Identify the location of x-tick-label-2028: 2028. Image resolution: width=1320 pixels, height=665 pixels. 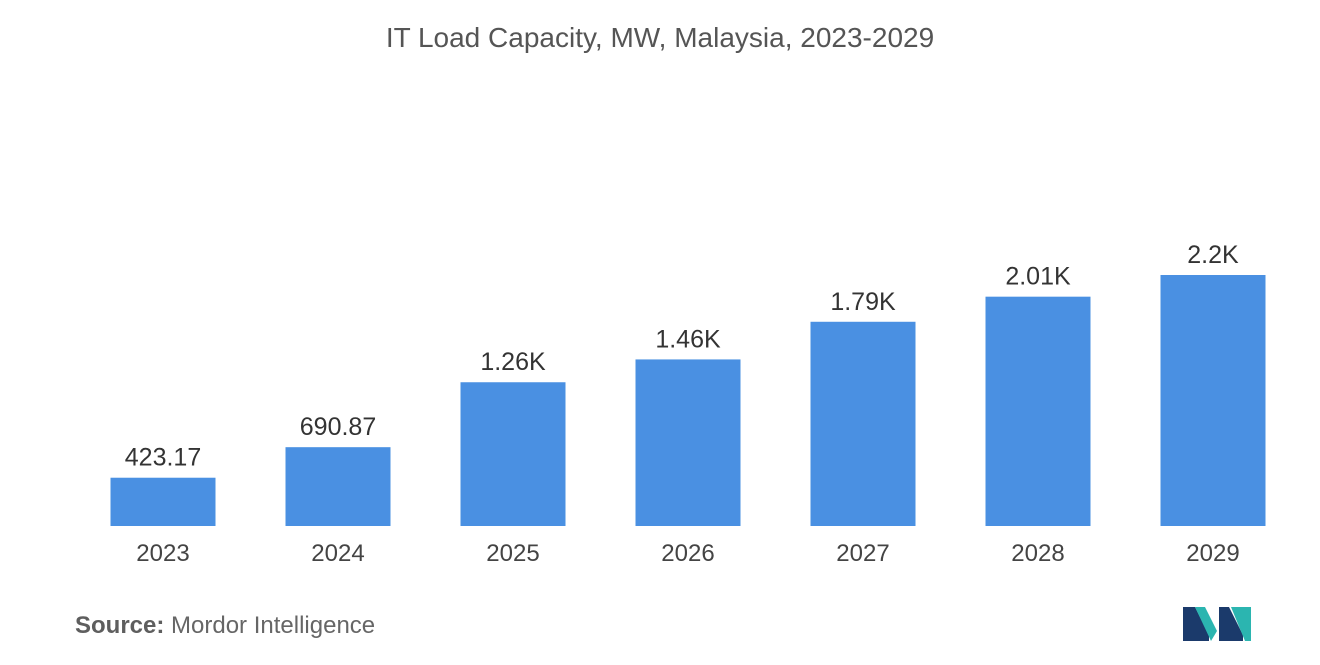
(1037, 553).